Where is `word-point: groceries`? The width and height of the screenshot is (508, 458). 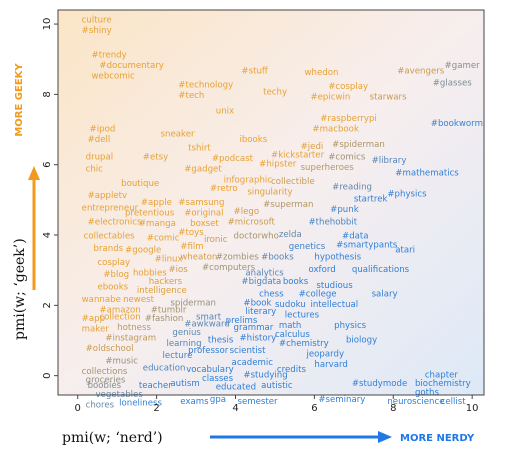 word-point: groceries is located at coordinates (106, 381).